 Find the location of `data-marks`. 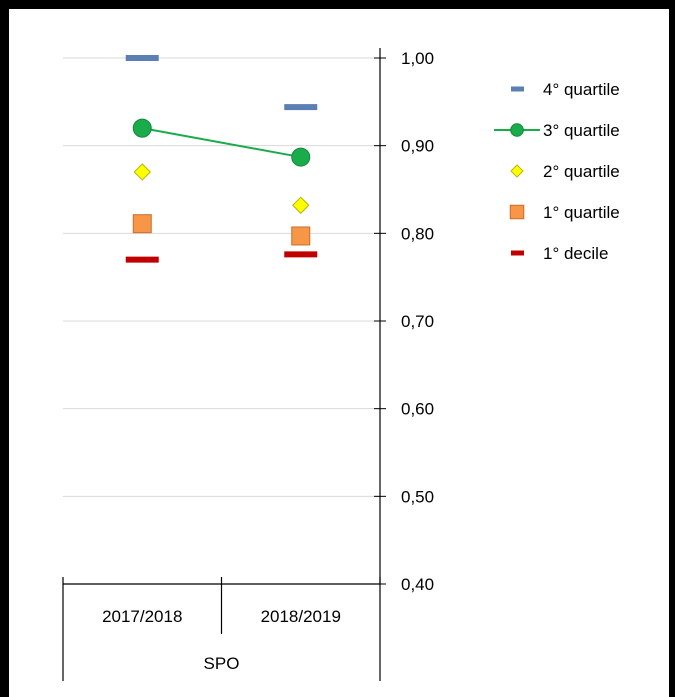

data-marks is located at coordinates (221, 159).